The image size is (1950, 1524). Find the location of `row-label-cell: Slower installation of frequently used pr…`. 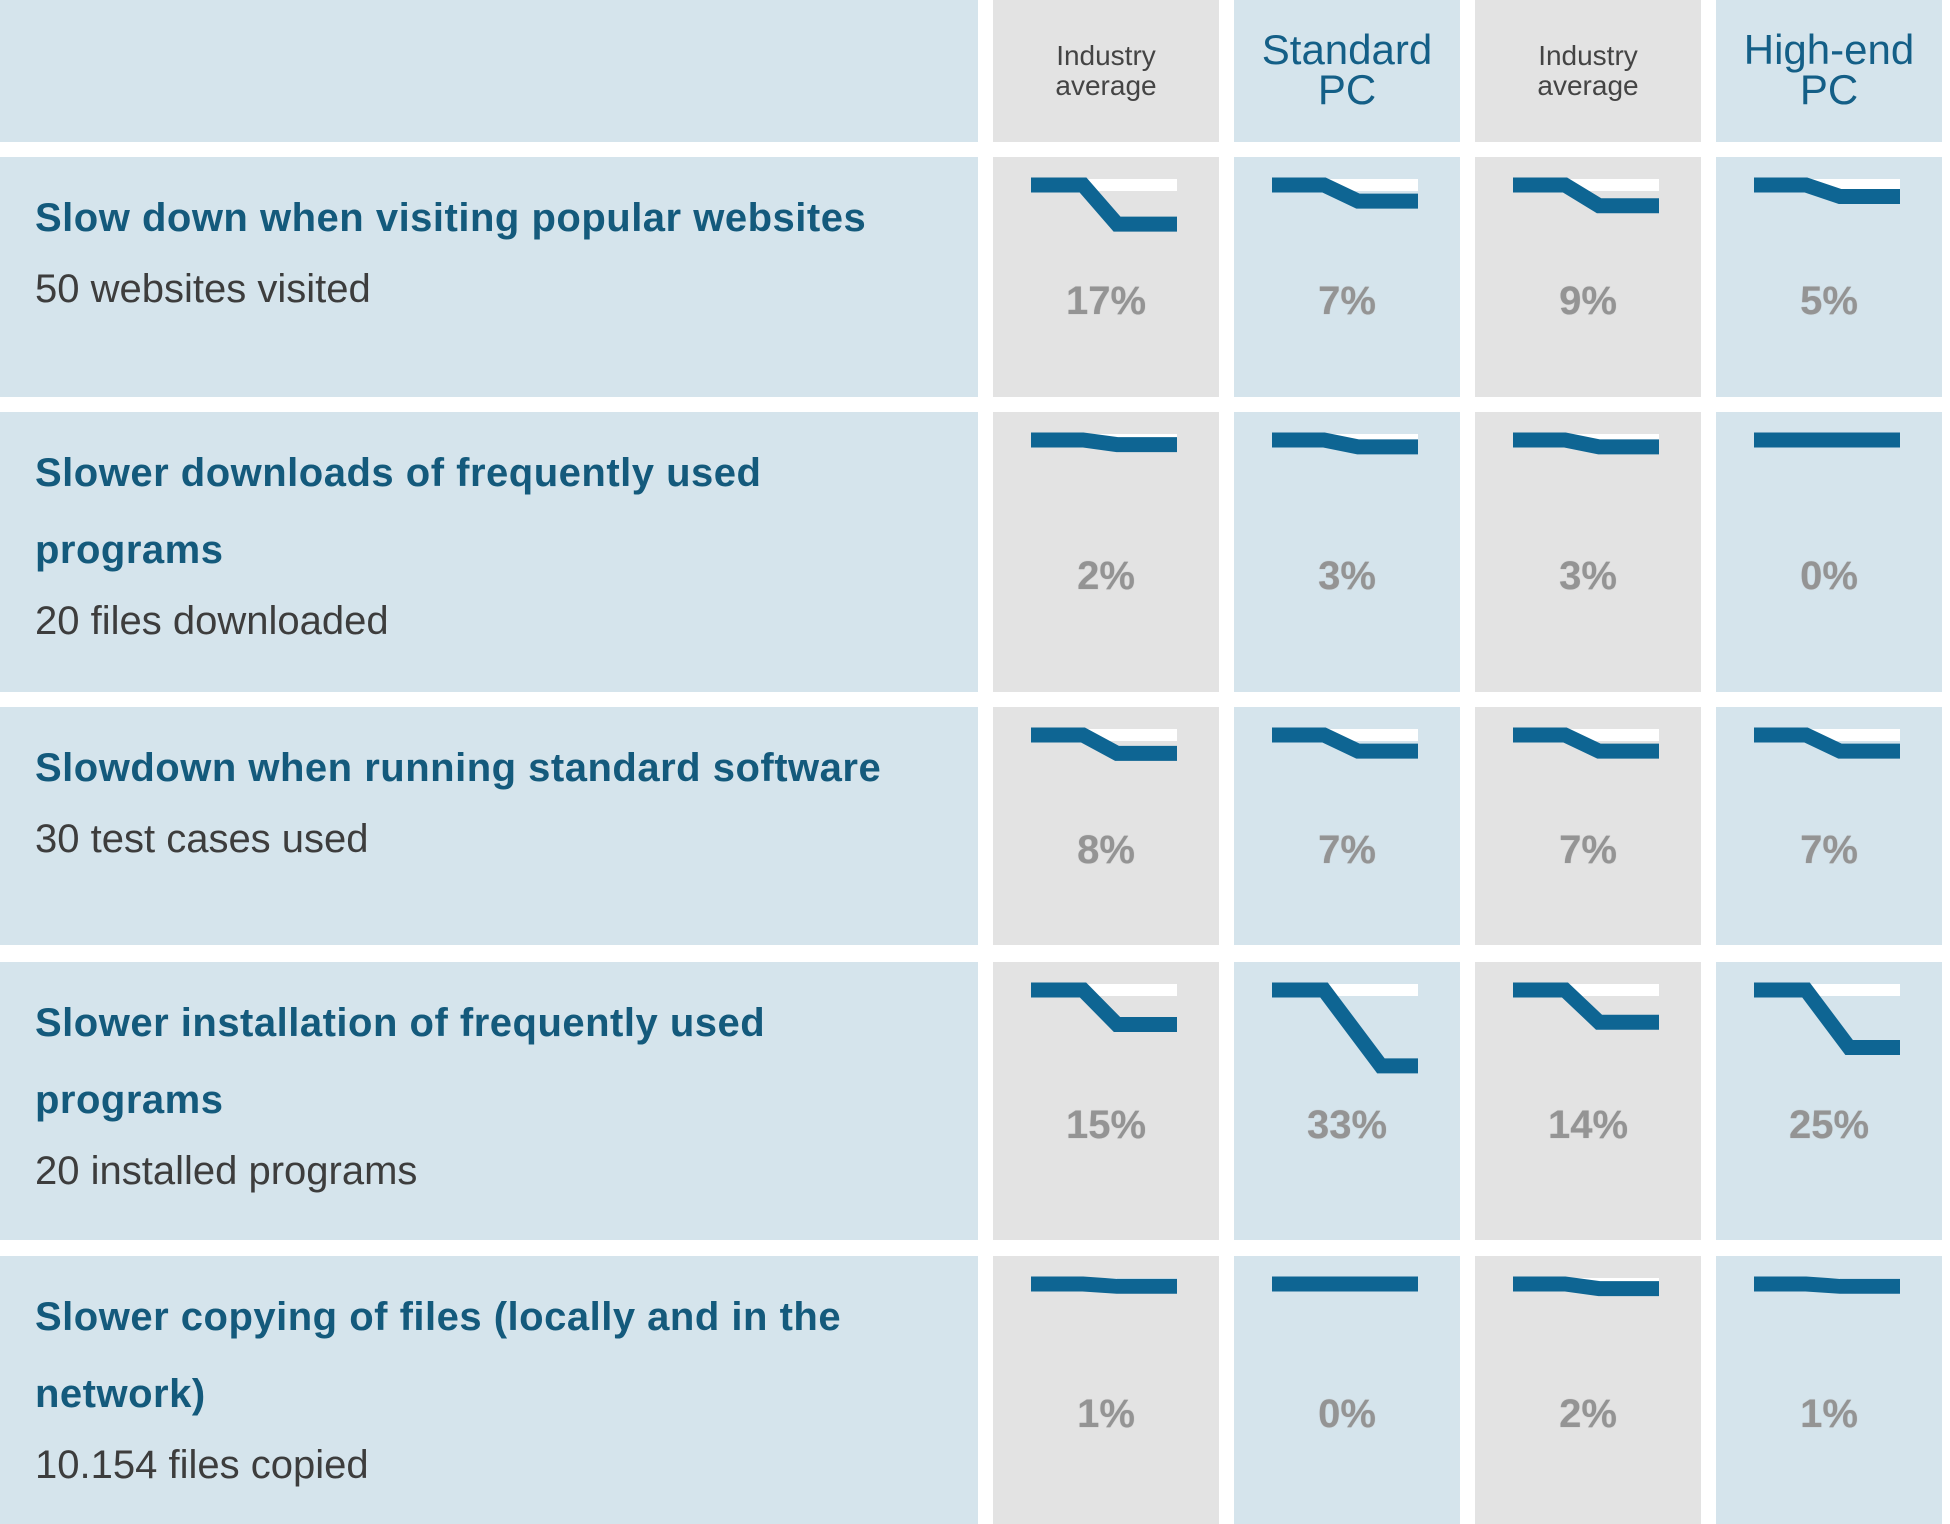

row-label-cell: Slower installation of frequently used pr… is located at coordinates (489, 1101).